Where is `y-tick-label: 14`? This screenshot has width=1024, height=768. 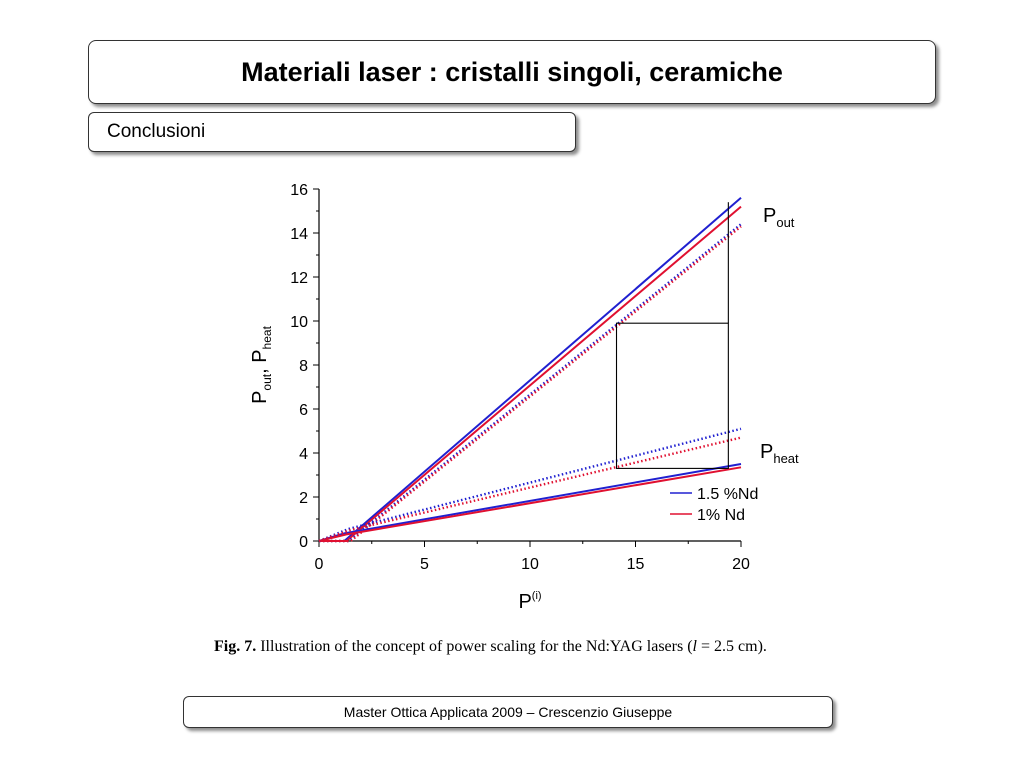
y-tick-label: 14 is located at coordinates (299, 234).